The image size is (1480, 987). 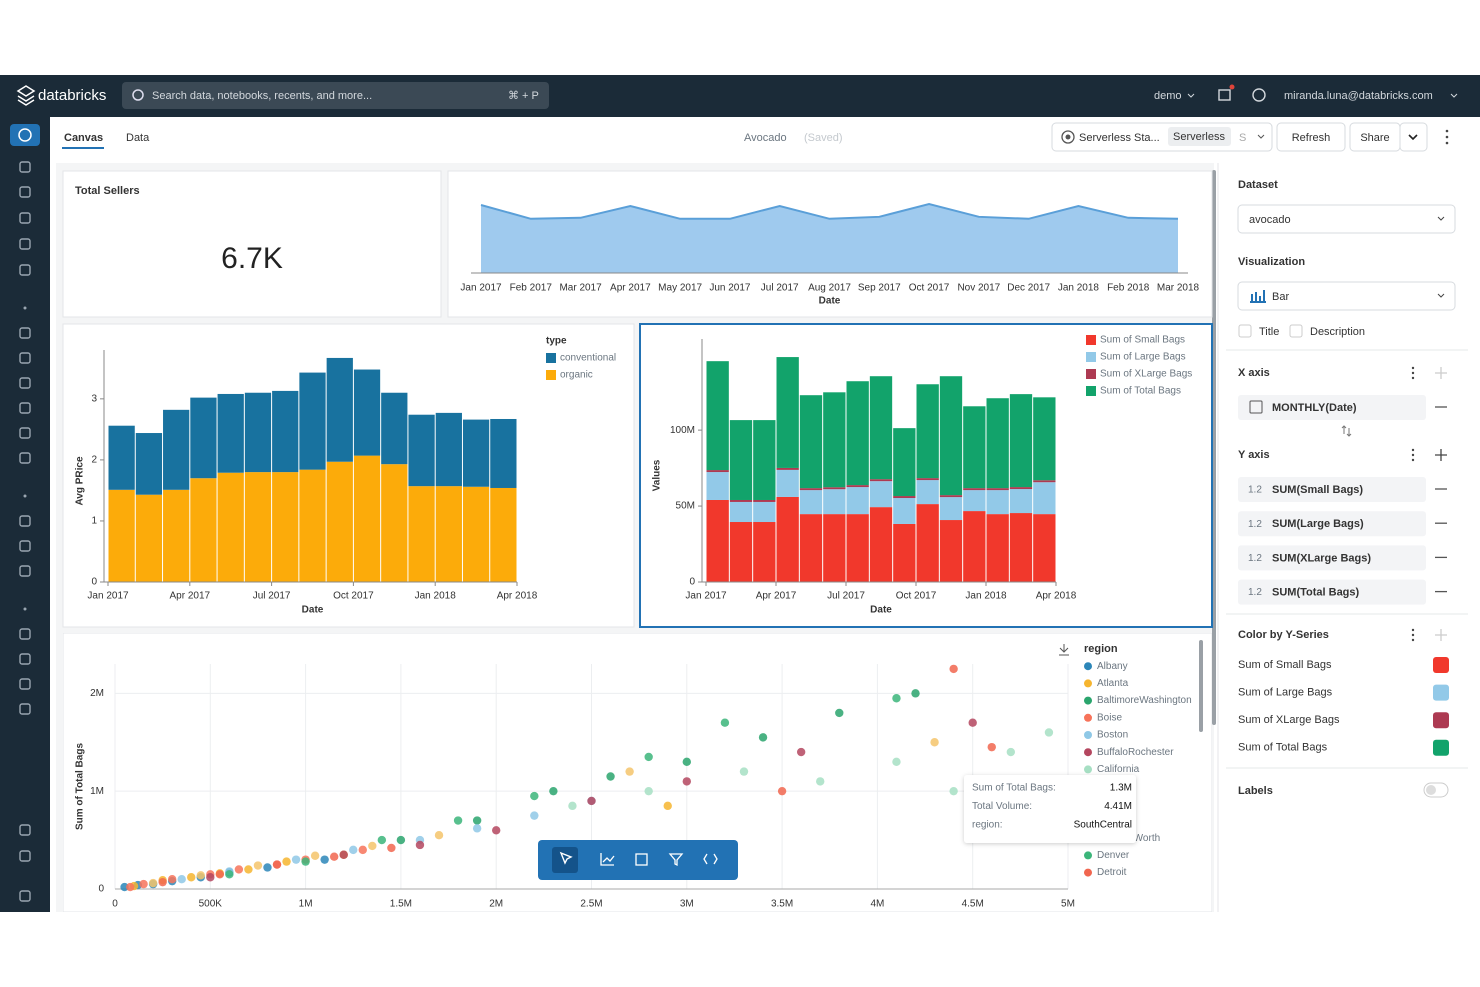 I want to click on legend-label: Boston, so click(x=1112, y=735).